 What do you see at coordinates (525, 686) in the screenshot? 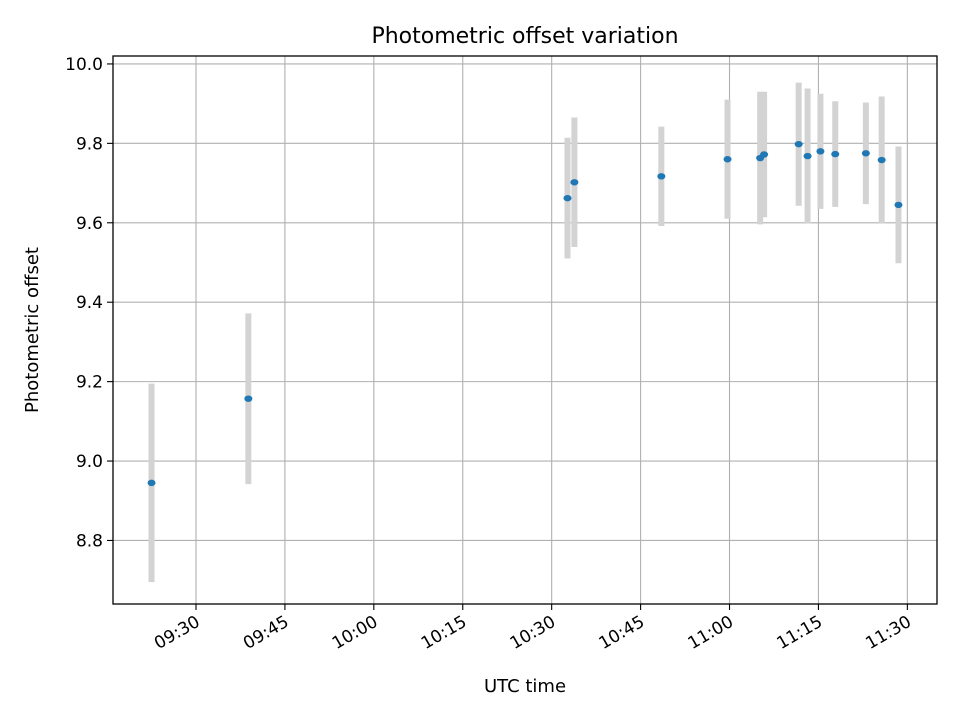
I see `x-axis-label: UTC time` at bounding box center [525, 686].